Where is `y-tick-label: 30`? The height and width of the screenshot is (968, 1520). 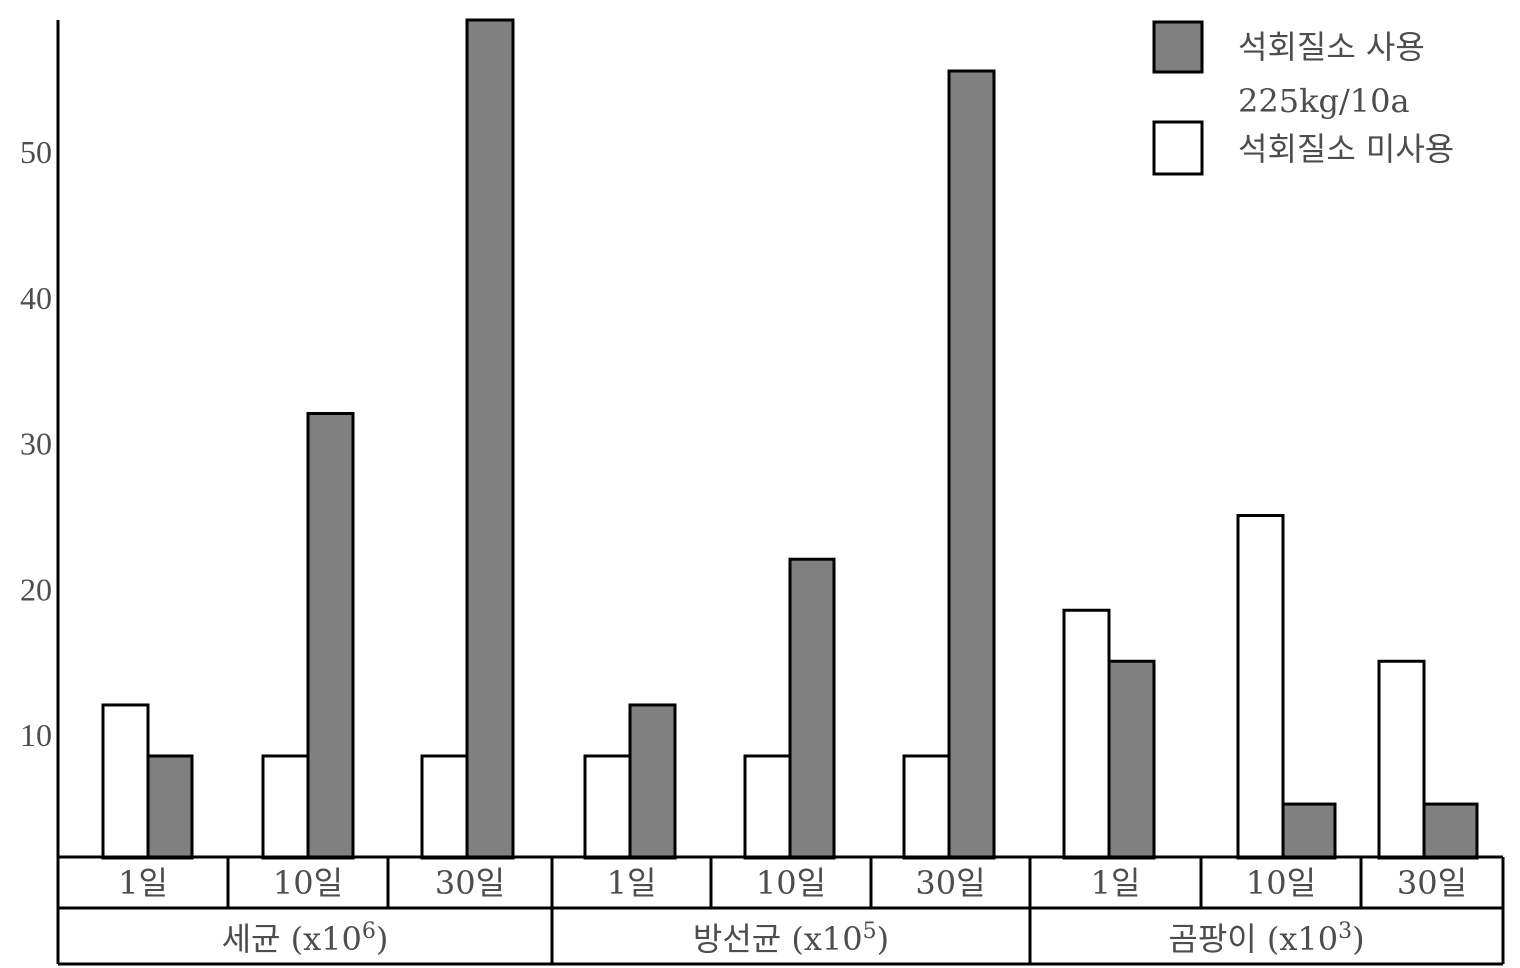 y-tick-label: 30 is located at coordinates (36, 444).